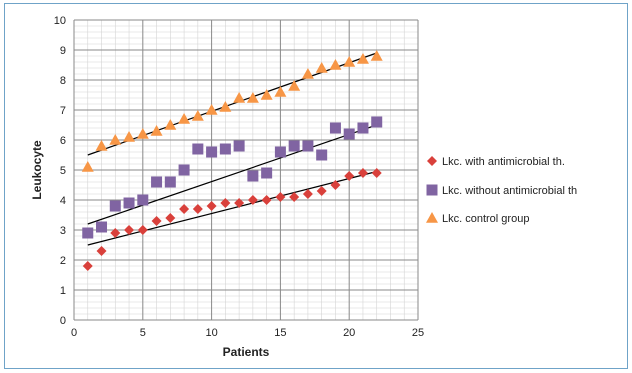  I want to click on y-tick-label: 4, so click(63, 201).